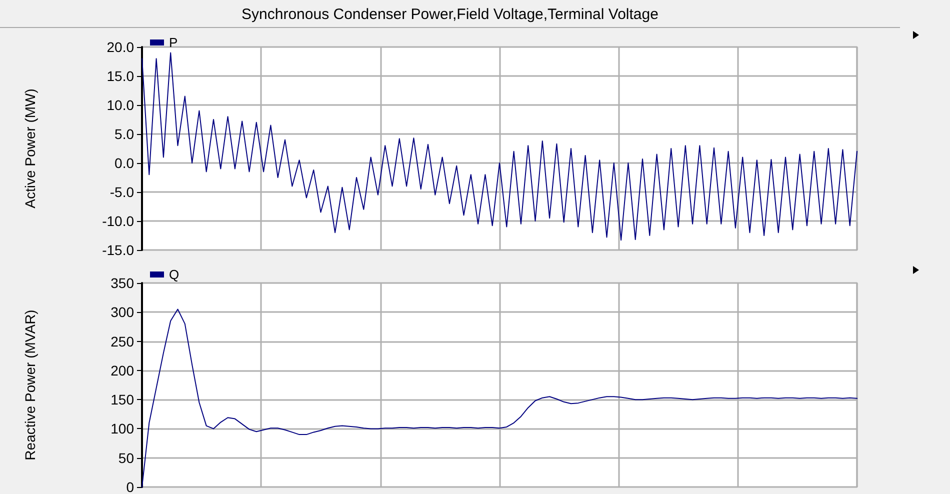  What do you see at coordinates (122, 400) in the screenshot?
I see `y-tick-label: 150` at bounding box center [122, 400].